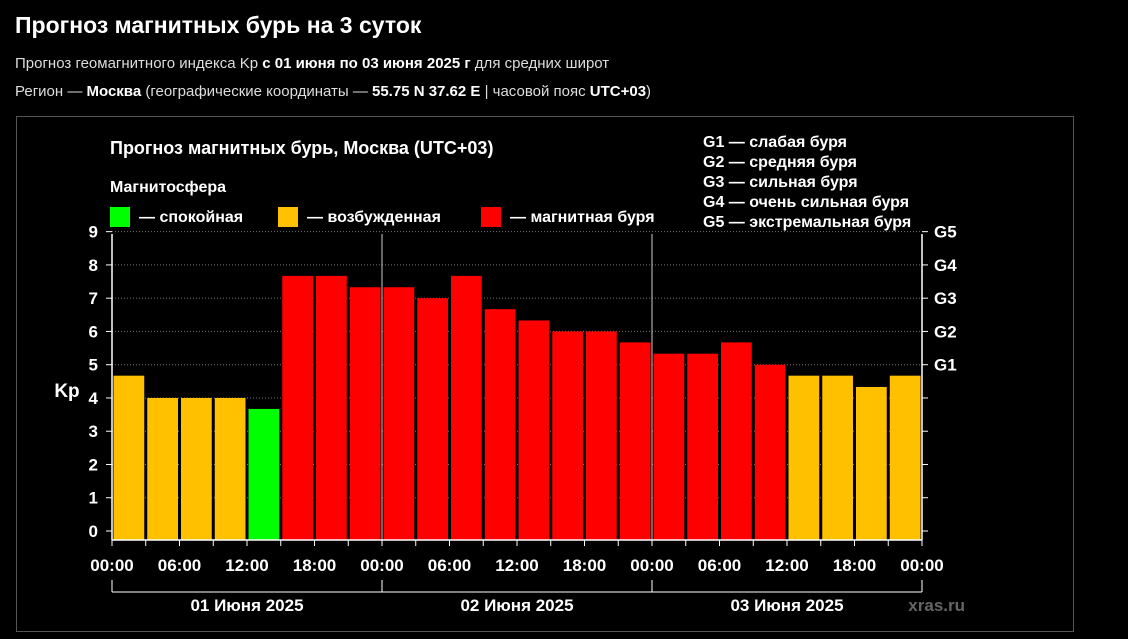  Describe the element at coordinates (618, 91) in the screenshot. I see `region-timezone: UTC+03` at that location.